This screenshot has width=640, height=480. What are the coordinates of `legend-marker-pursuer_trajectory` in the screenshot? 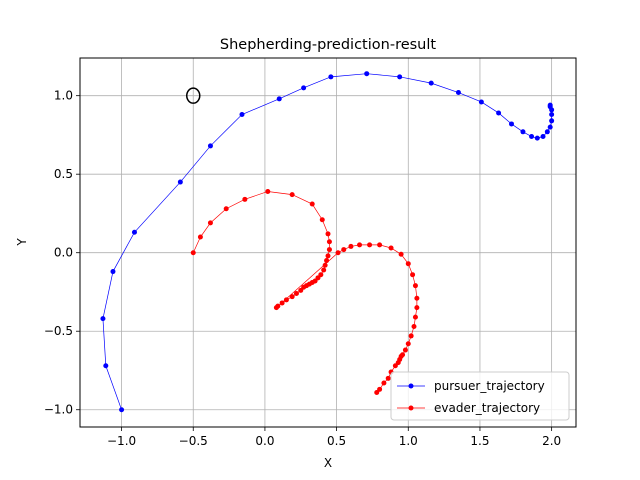 It's located at (411, 386).